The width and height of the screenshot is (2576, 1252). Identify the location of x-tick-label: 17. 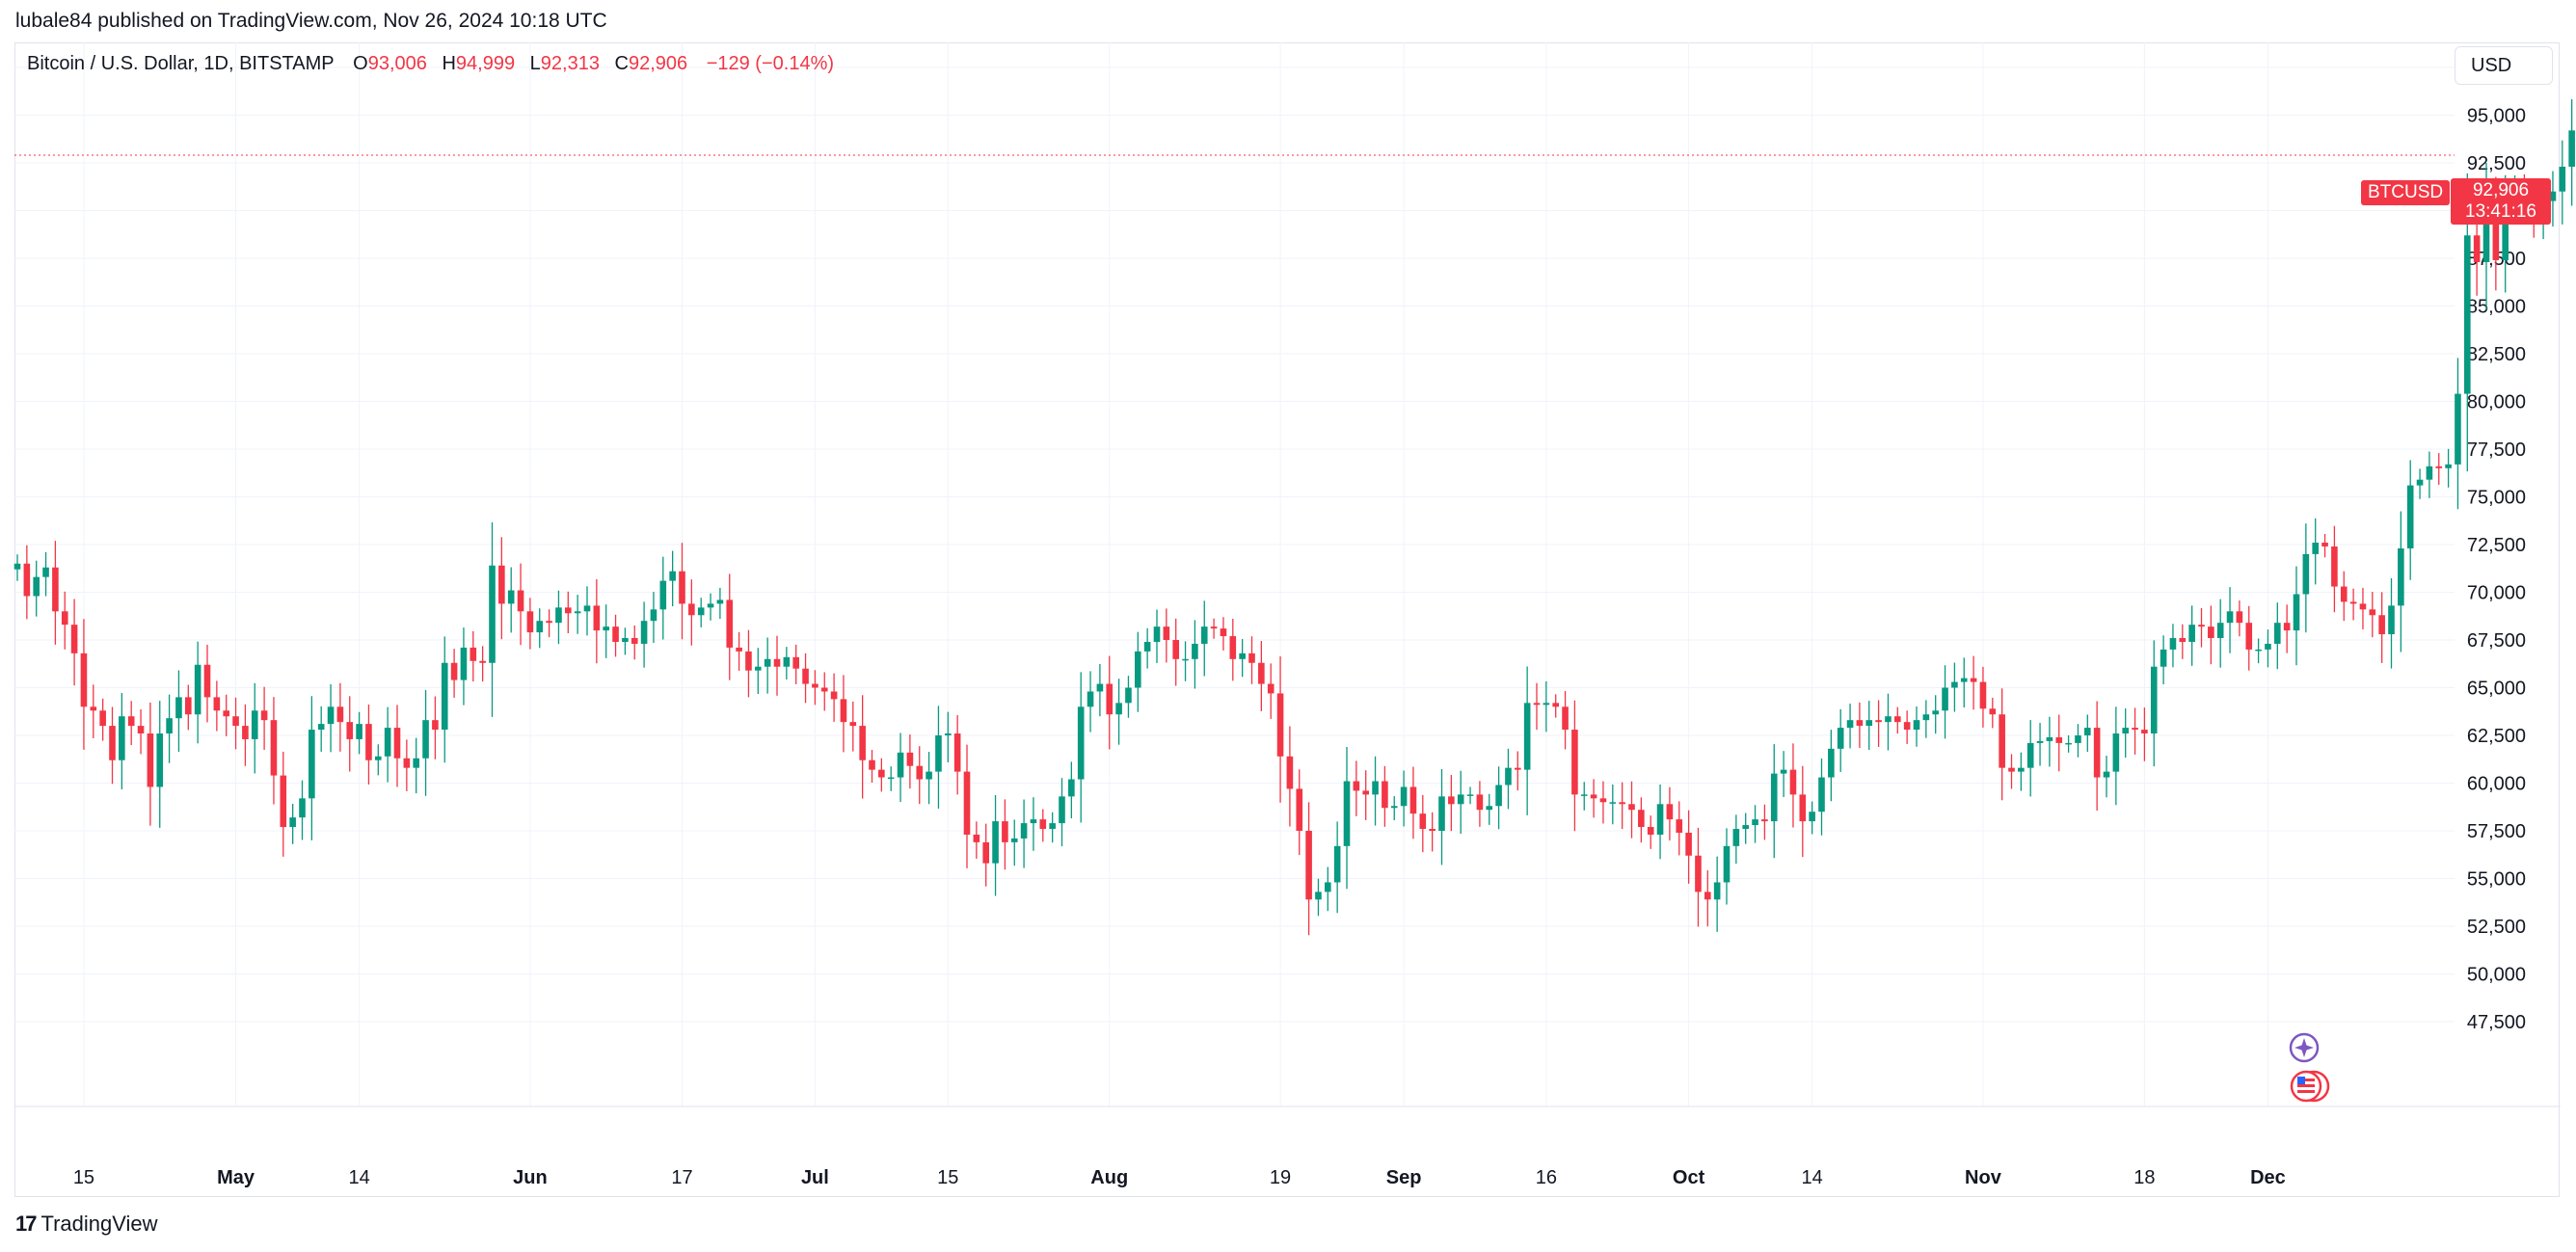
(681, 1177).